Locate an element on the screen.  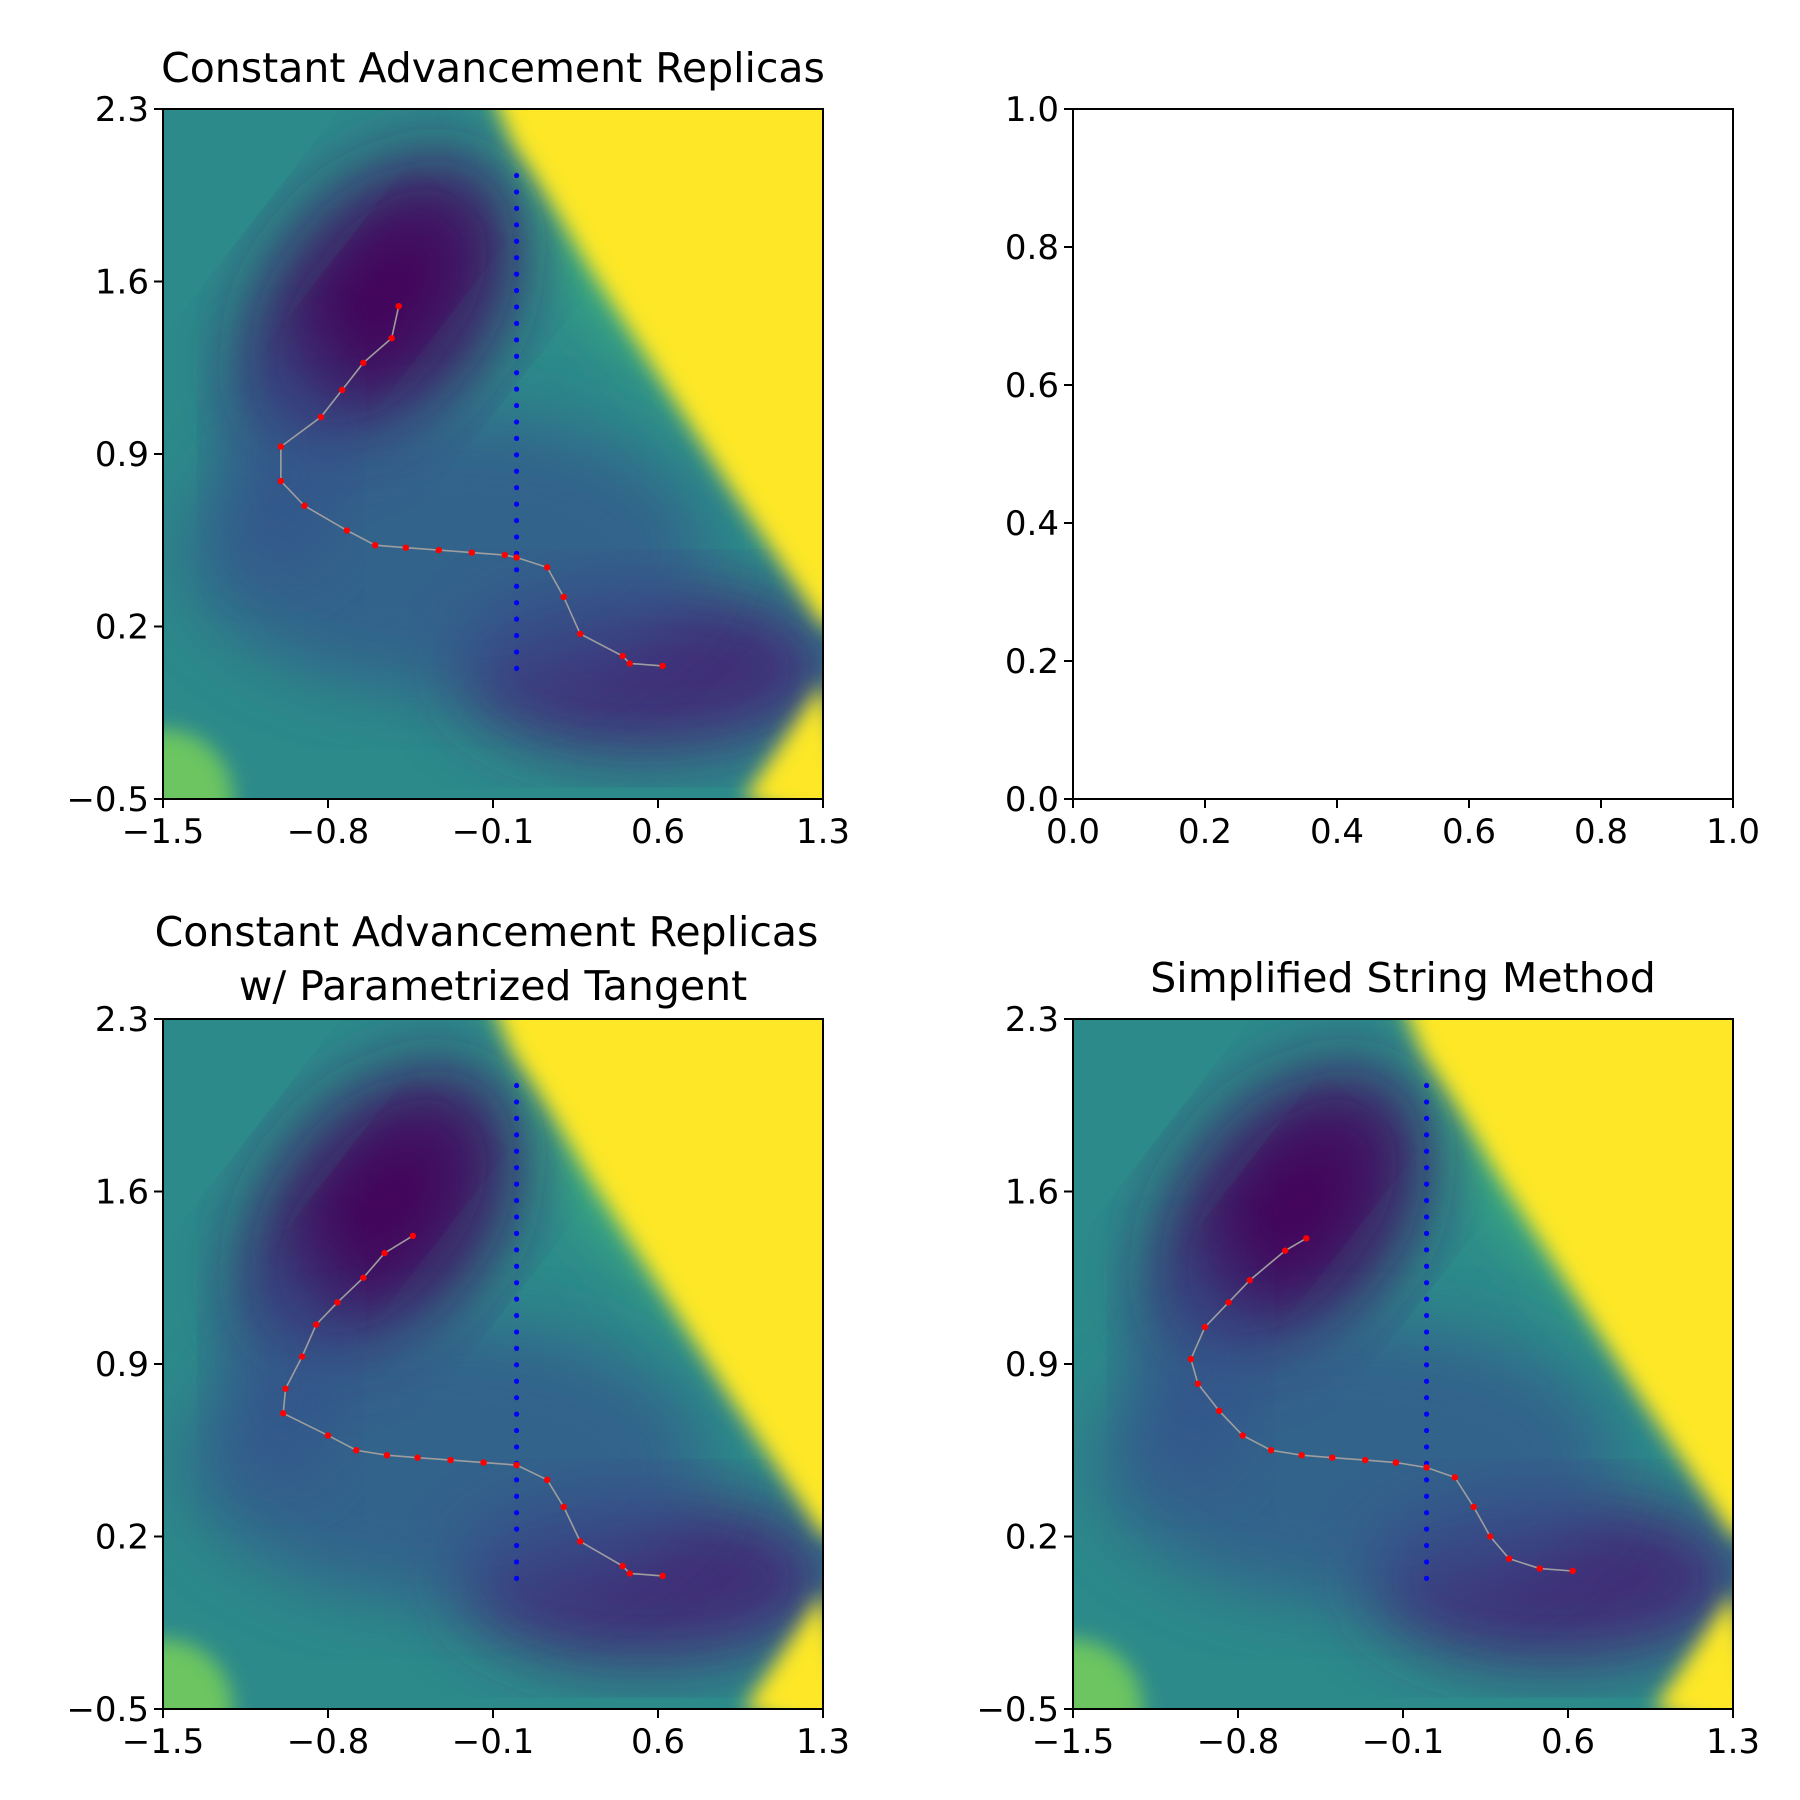
x-tick-label: −1.5 is located at coordinates (163, 832).